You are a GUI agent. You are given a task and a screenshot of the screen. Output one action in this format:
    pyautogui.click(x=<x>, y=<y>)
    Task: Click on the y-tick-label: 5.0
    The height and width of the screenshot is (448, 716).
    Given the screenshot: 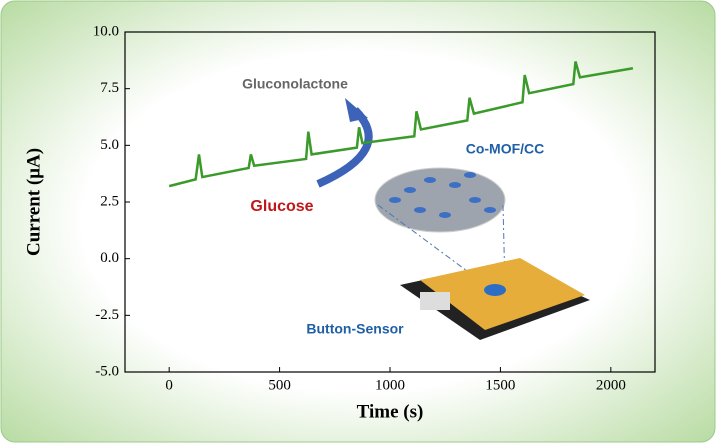 What is the action you would take?
    pyautogui.click(x=109, y=145)
    